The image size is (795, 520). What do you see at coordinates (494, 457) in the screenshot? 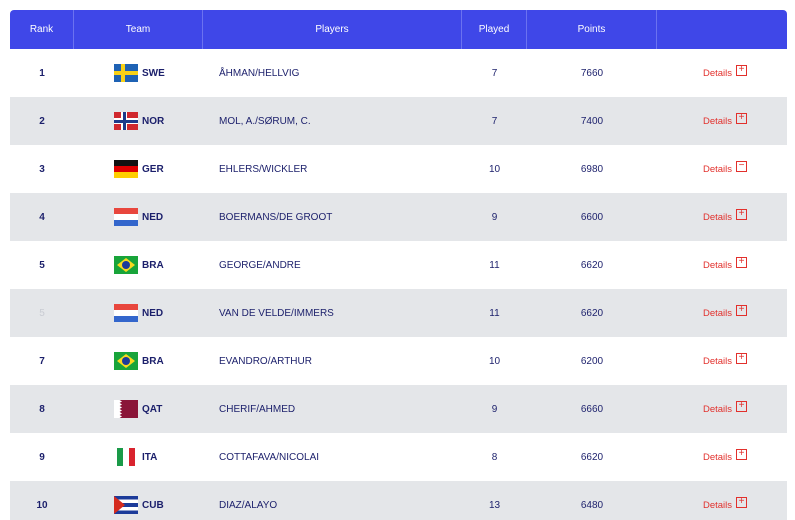
I see `played-cell: 8` at bounding box center [494, 457].